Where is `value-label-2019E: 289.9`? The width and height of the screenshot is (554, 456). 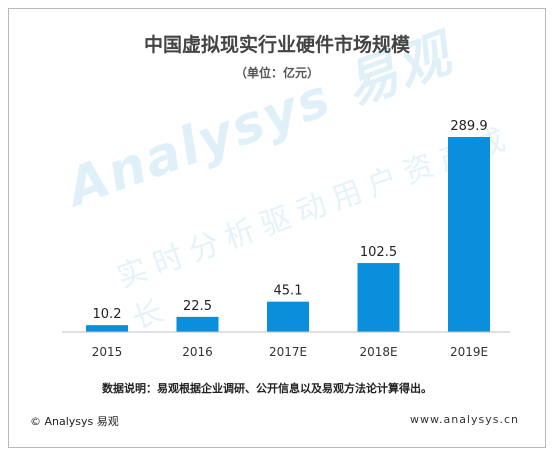
value-label-2019E: 289.9 is located at coordinates (468, 126).